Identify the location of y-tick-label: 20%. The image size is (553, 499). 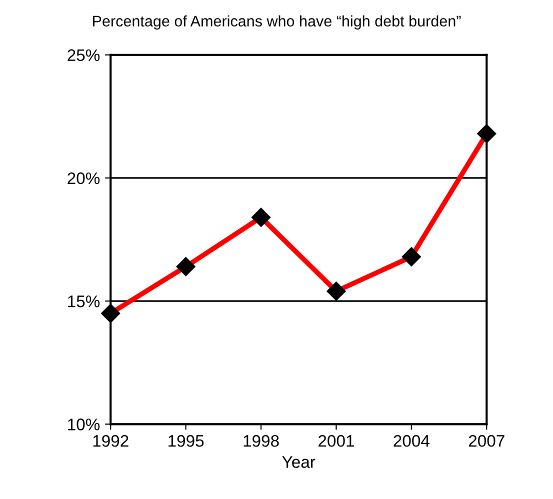
(84, 178).